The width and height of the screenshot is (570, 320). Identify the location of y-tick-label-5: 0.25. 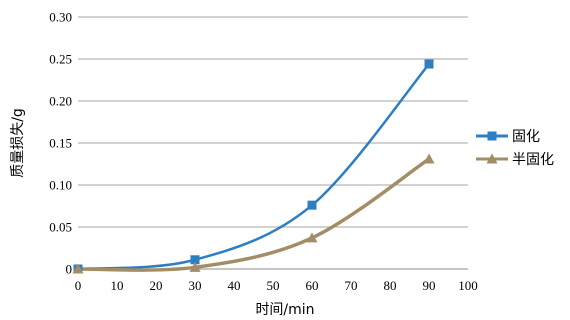
(60, 59).